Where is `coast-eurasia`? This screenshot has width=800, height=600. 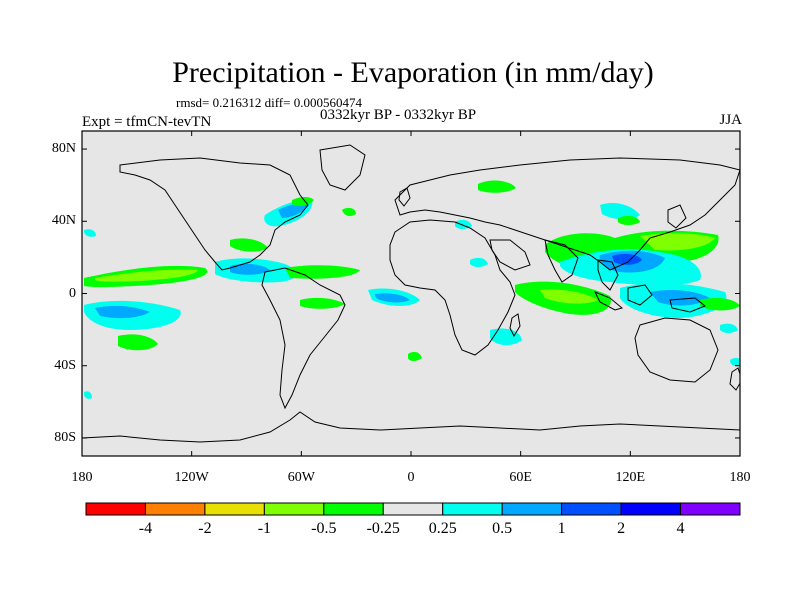 coast-eurasia is located at coordinates (567, 214).